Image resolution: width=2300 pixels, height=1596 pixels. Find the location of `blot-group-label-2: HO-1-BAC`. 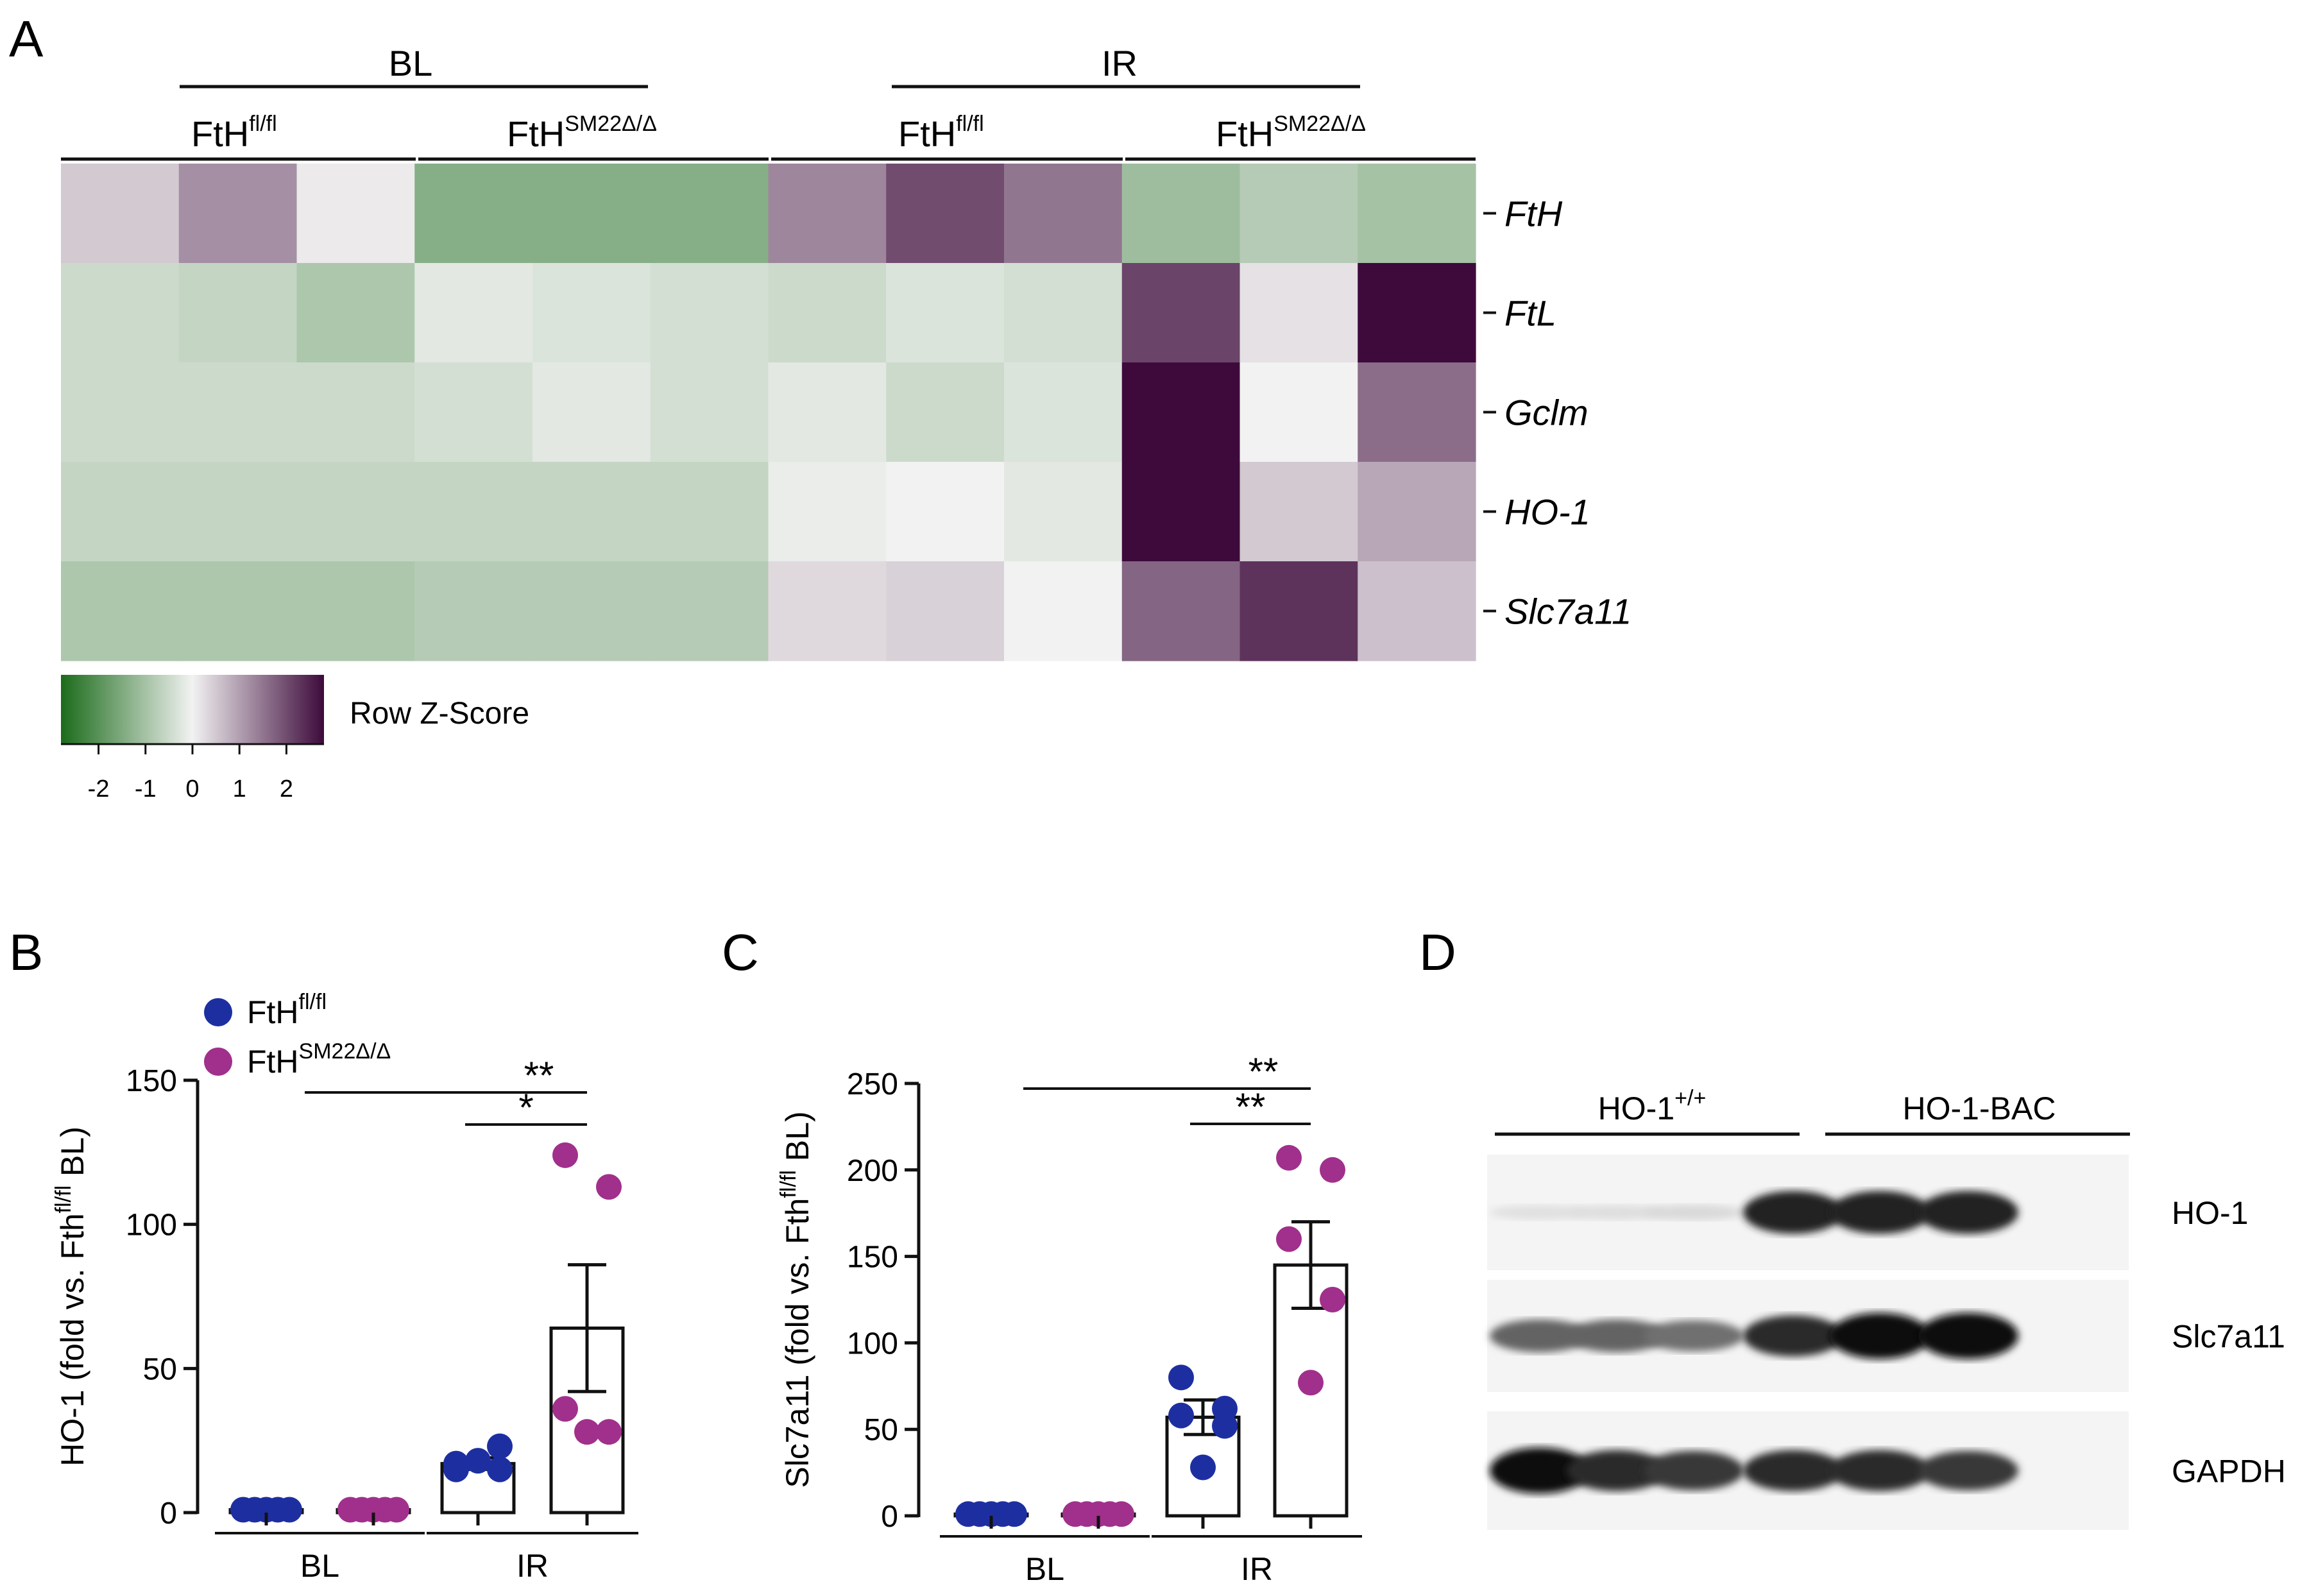

blot-group-label-2: HO-1-BAC is located at coordinates (1980, 1109).